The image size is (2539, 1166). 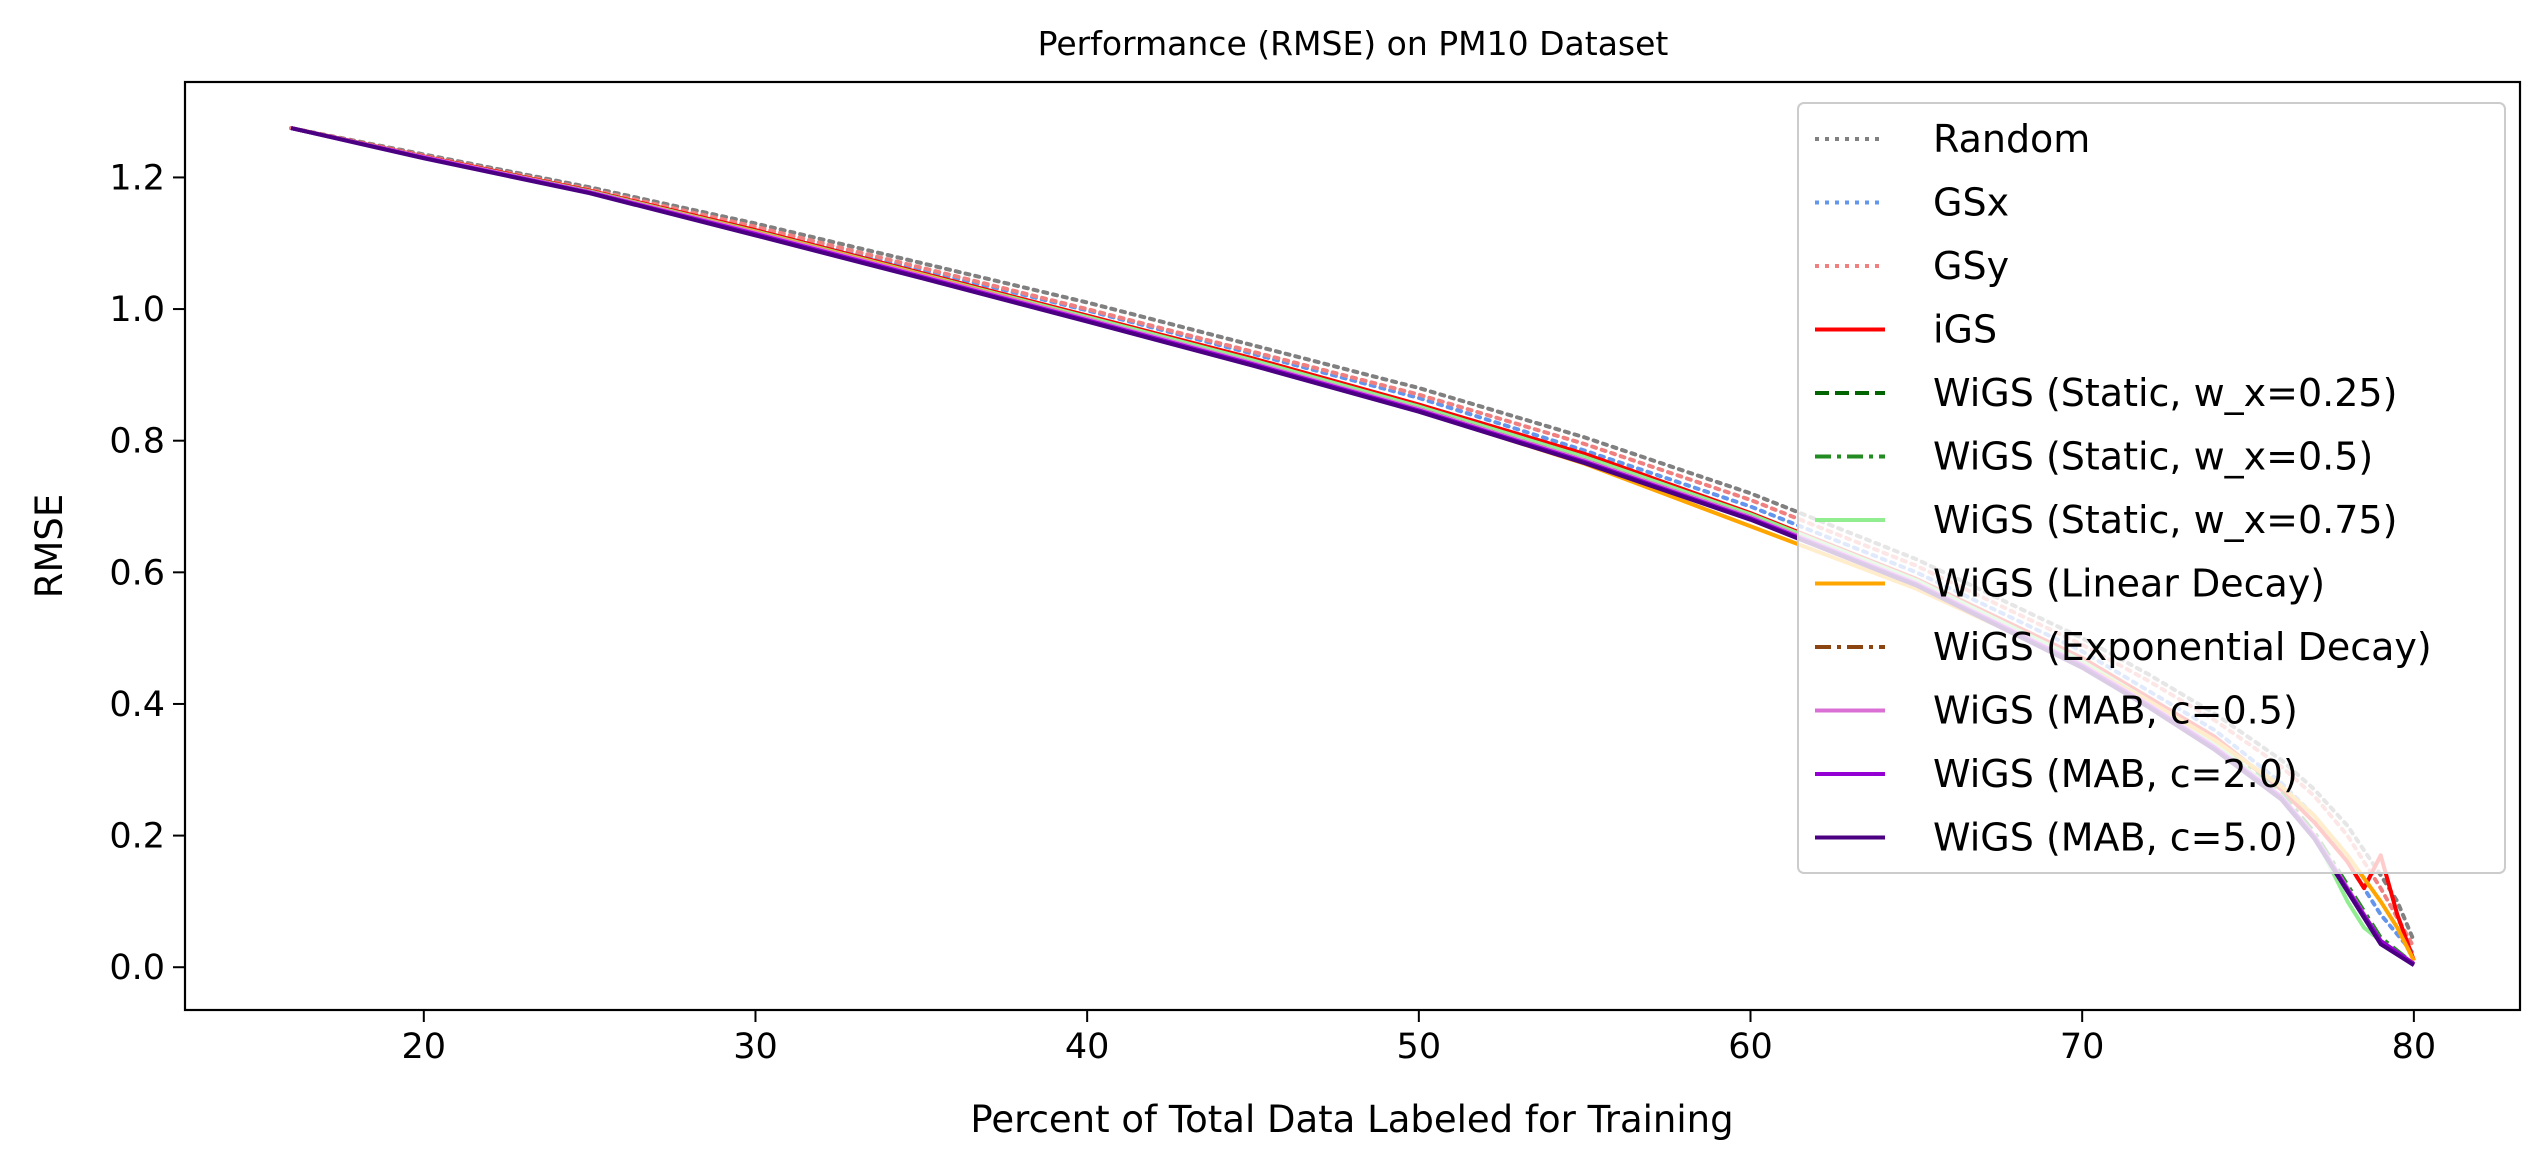 I want to click on x-tick-label: 80, so click(x=2414, y=1047).